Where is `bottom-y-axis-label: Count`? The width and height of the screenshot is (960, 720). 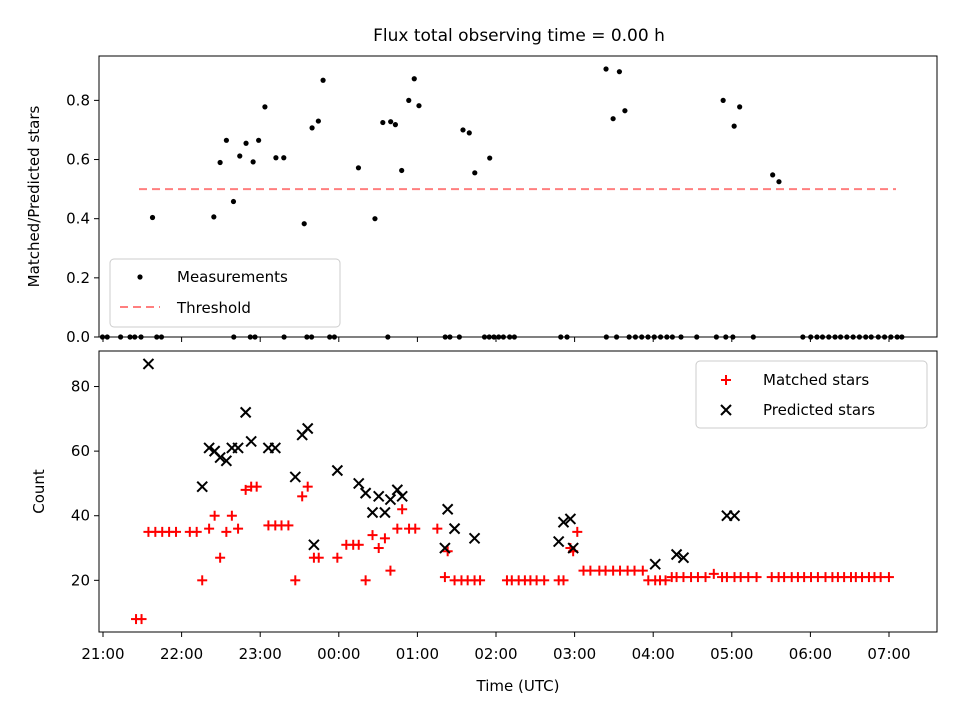 bottom-y-axis-label: Count is located at coordinates (39, 491).